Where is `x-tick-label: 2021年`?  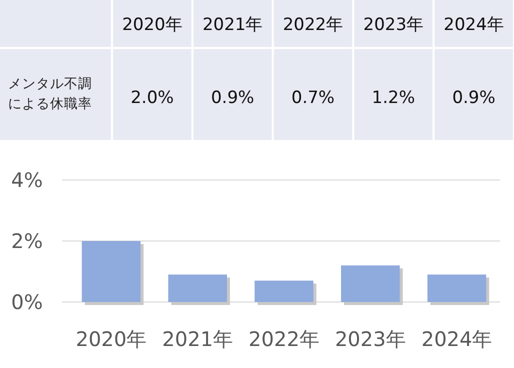 x-tick-label: 2021年 is located at coordinates (198, 339).